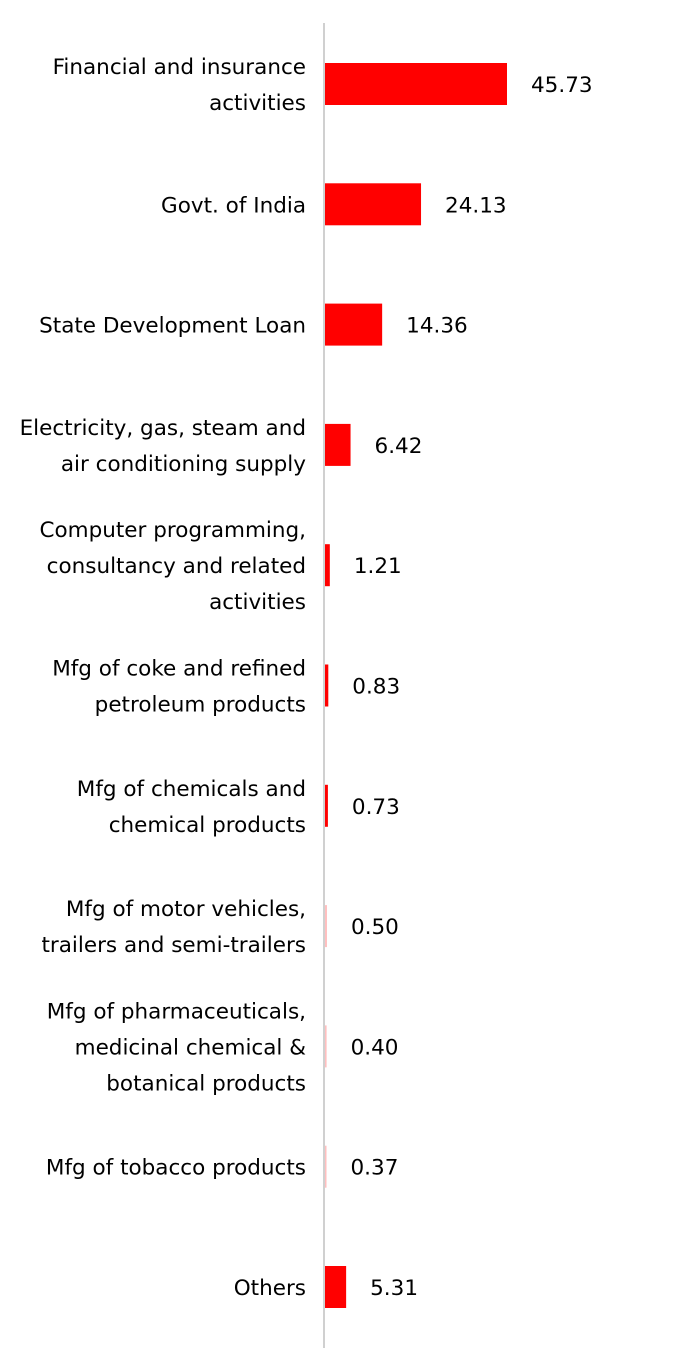  Describe the element at coordinates (173, 945) in the screenshot. I see `category-label-line: trailers and semi-trailers` at that location.